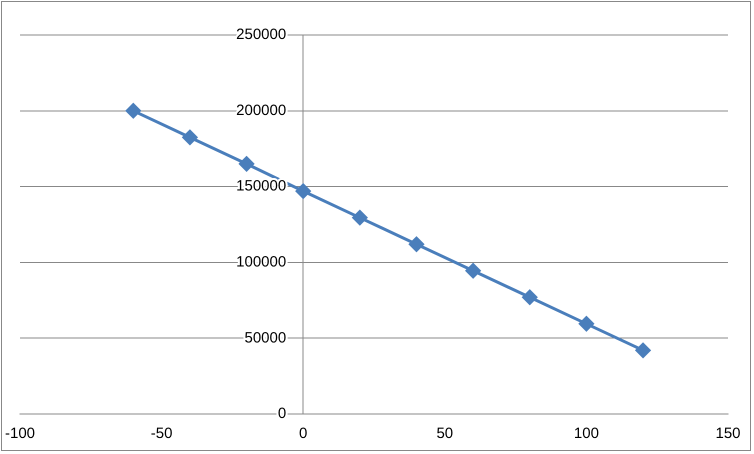  What do you see at coordinates (282, 413) in the screenshot?
I see `y-tick-label: 0` at bounding box center [282, 413].